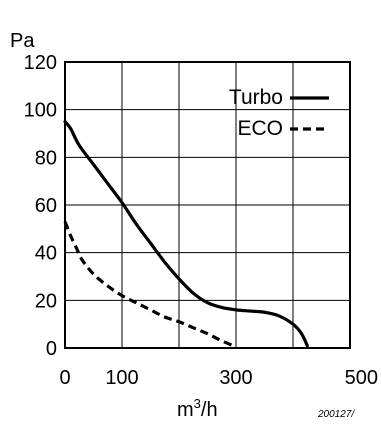 The height and width of the screenshot is (424, 382). Describe the element at coordinates (361, 378) in the screenshot. I see `x-tick-label: 500` at that location.